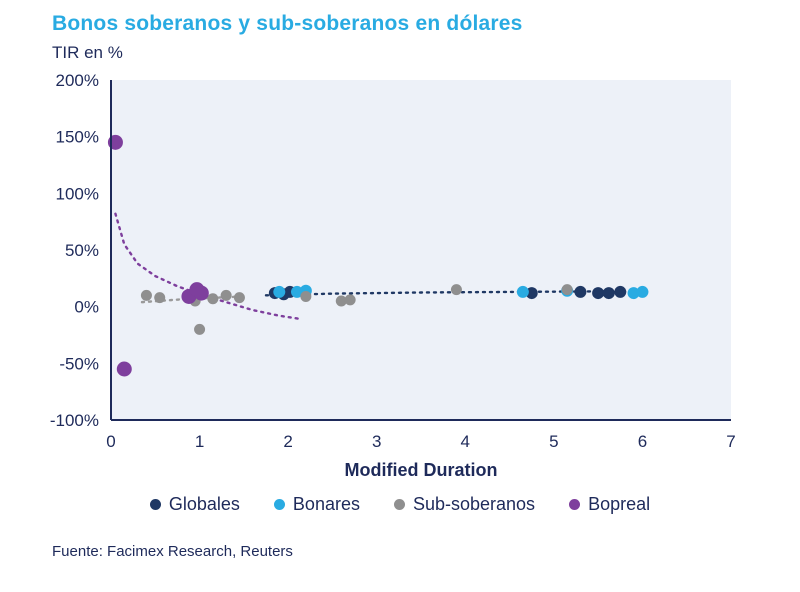 The width and height of the screenshot is (800, 592). I want to click on x-tick-label: 7, so click(730, 441).